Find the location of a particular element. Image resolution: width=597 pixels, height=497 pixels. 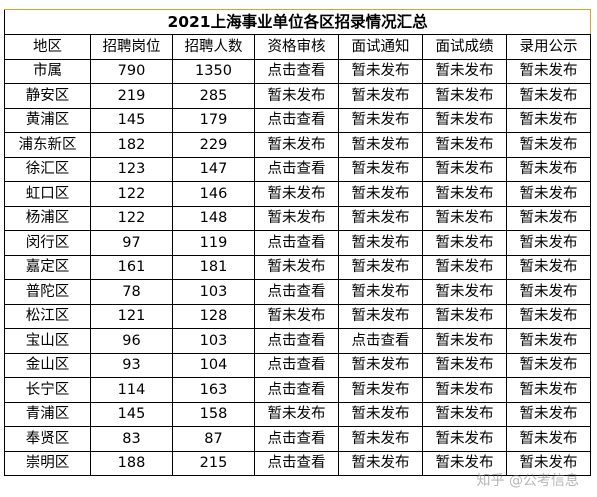

area-cell: 黄浦区 is located at coordinates (47, 120).